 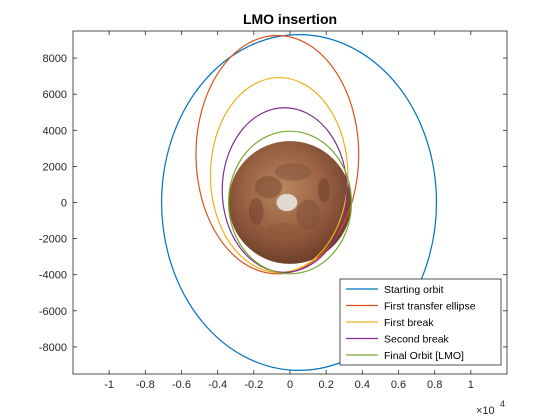 What do you see at coordinates (55, 167) in the screenshot?
I see `y-tick-label: 2000` at bounding box center [55, 167].